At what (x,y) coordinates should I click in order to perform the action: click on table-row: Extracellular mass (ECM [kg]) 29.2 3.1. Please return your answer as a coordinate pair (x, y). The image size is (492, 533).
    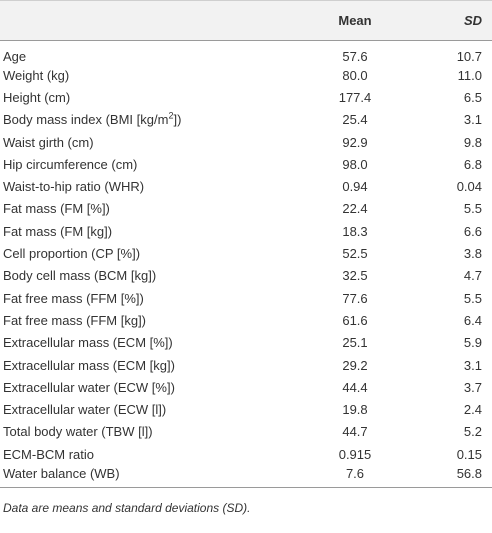
    Looking at the image, I should click on (246, 365).